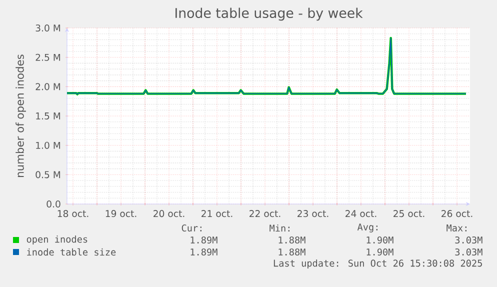  I want to click on text: Min:, so click(280, 228).